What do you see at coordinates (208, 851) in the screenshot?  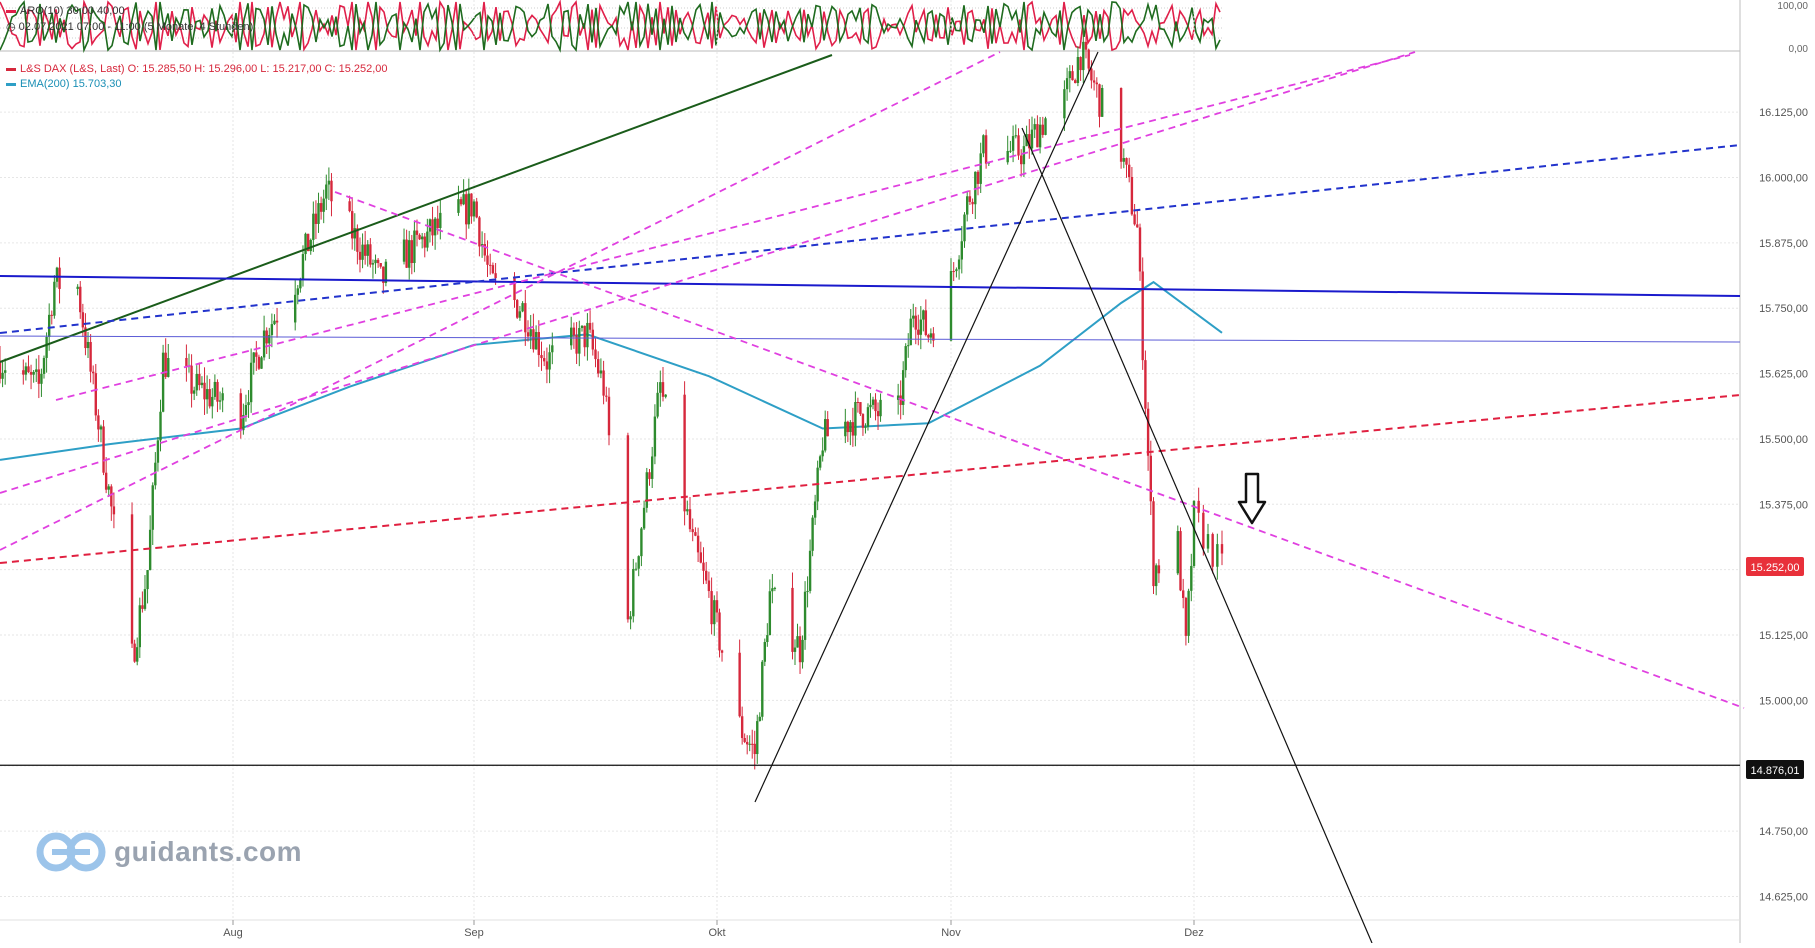 I see `watermark-text: guidants.com` at bounding box center [208, 851].